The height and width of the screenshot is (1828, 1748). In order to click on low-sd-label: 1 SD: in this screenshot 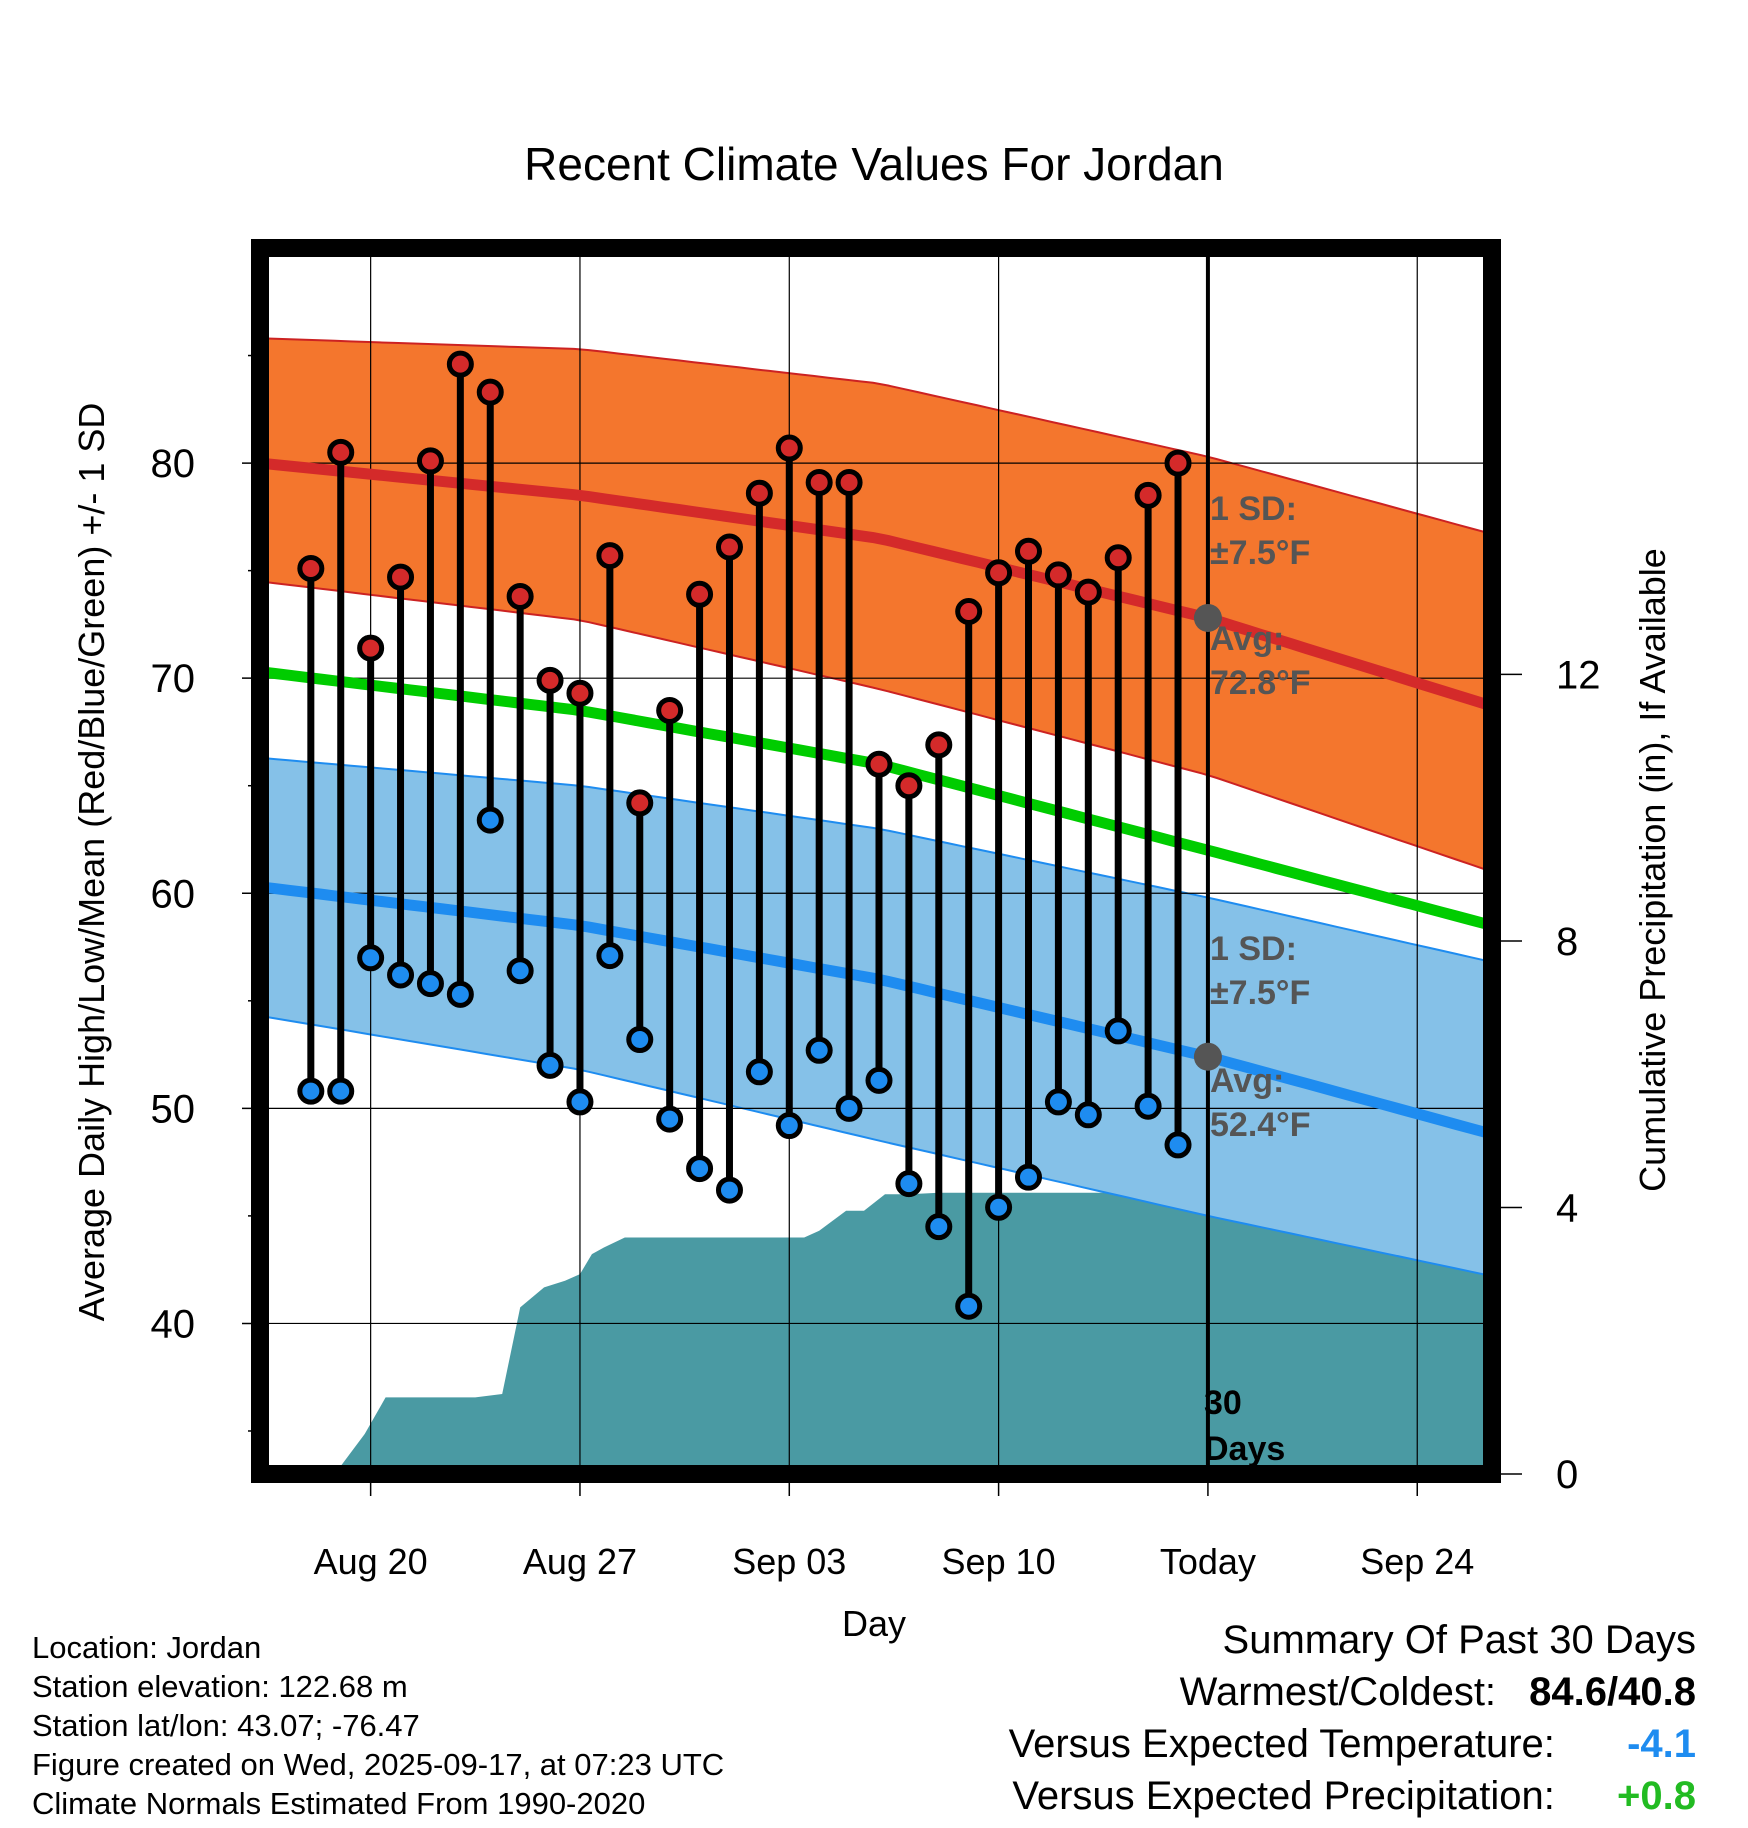, I will do `click(1253, 949)`.